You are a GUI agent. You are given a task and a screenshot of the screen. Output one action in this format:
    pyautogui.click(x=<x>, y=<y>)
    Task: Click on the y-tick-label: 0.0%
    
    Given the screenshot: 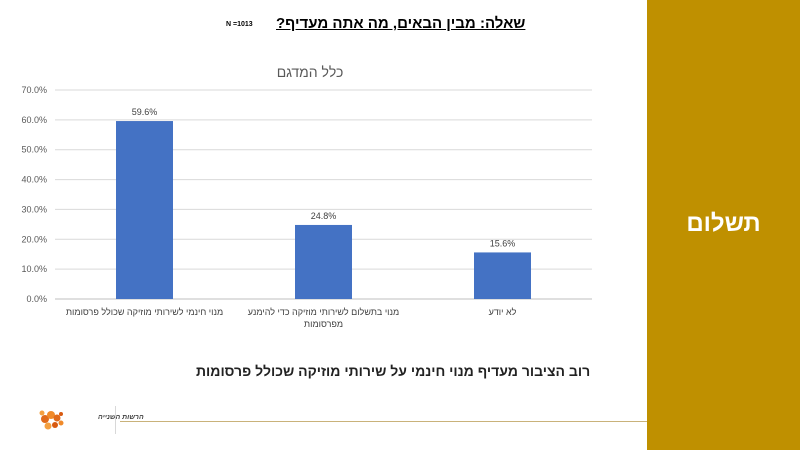 What is the action you would take?
    pyautogui.click(x=36, y=299)
    